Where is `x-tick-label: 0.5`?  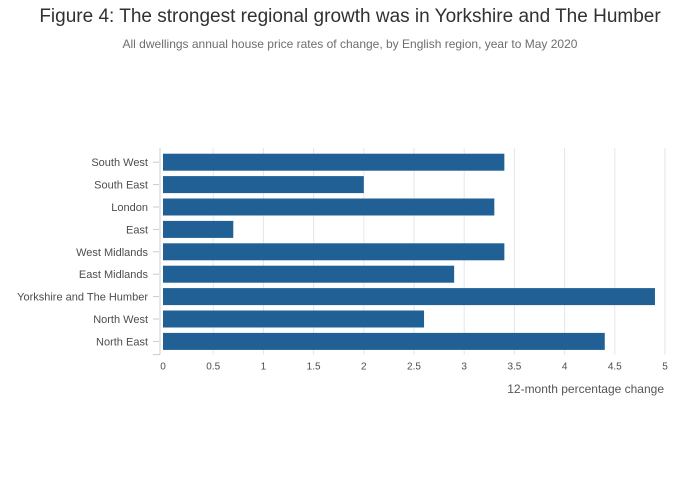 x-tick-label: 0.5 is located at coordinates (213, 367).